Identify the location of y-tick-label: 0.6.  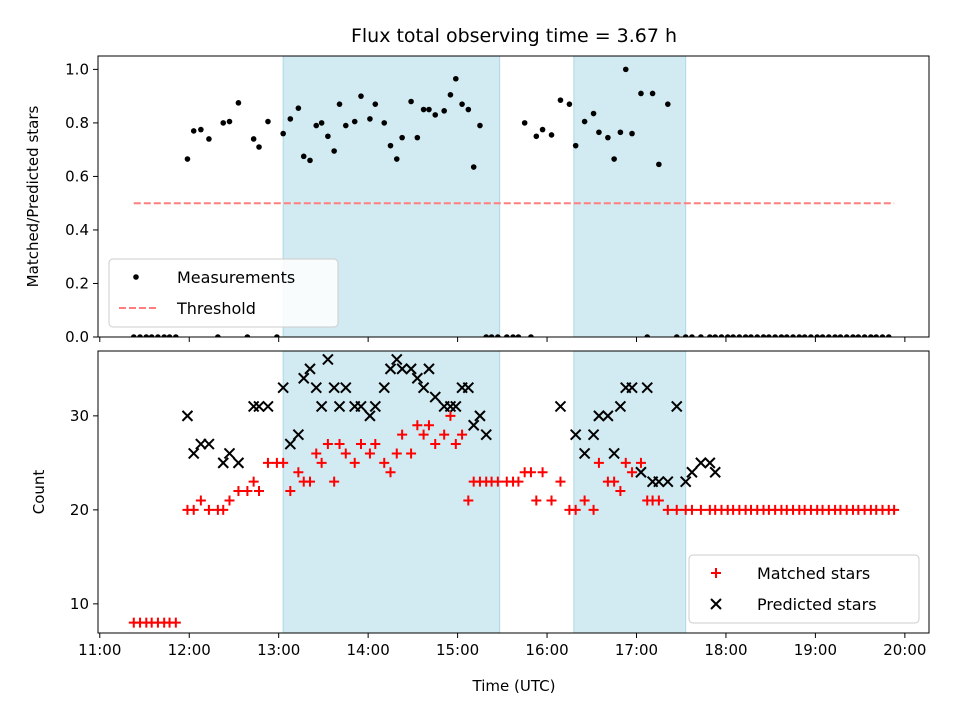
(77, 176).